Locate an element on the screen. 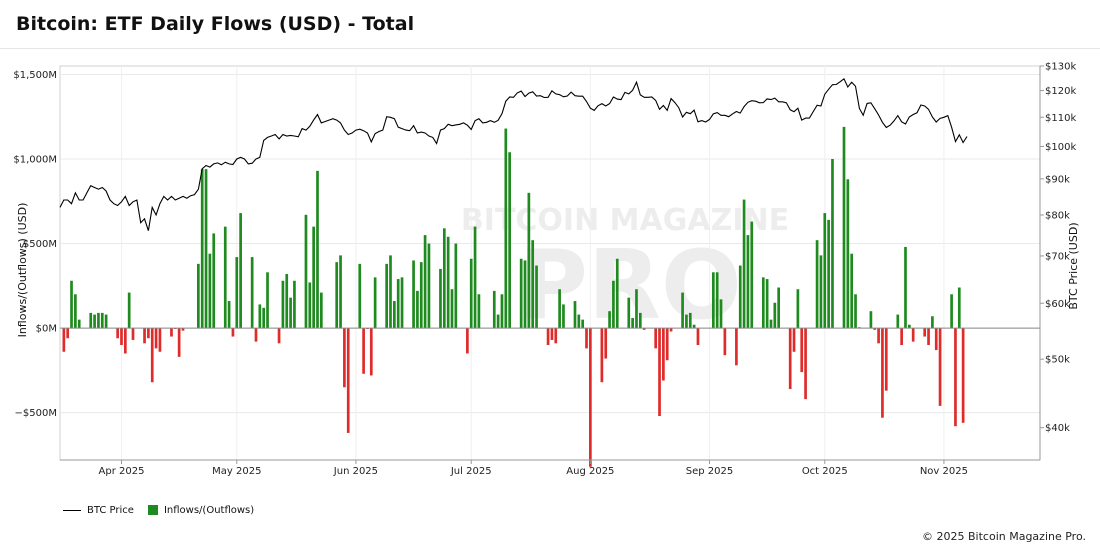  chart-title: Bitcoin: ETF Daily Flows (USD) - Total is located at coordinates (215, 24).